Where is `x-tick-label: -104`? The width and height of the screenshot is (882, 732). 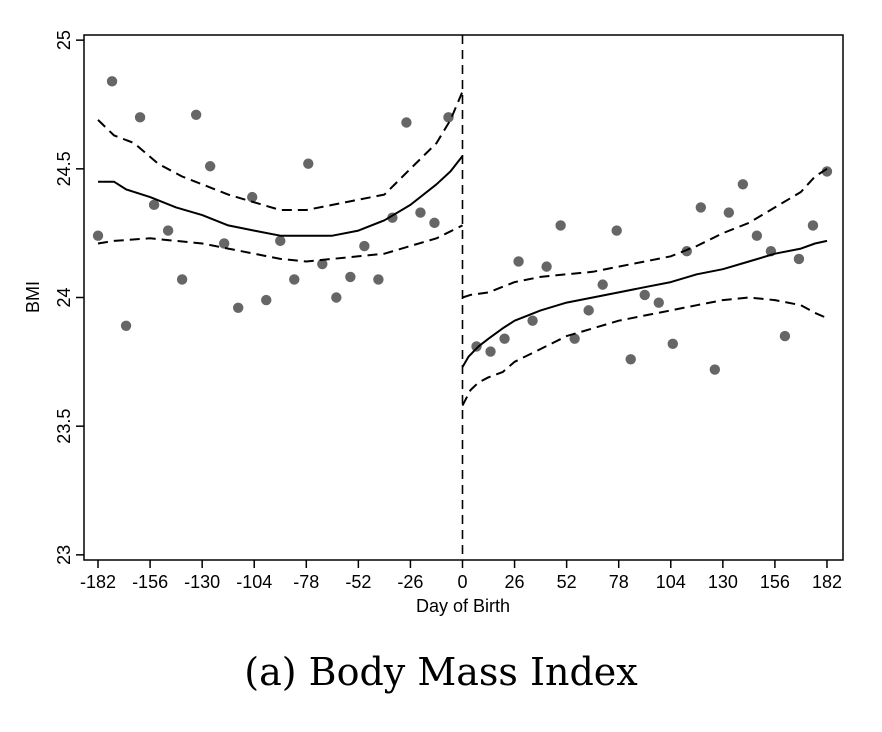
x-tick-label: -104 is located at coordinates (254, 582).